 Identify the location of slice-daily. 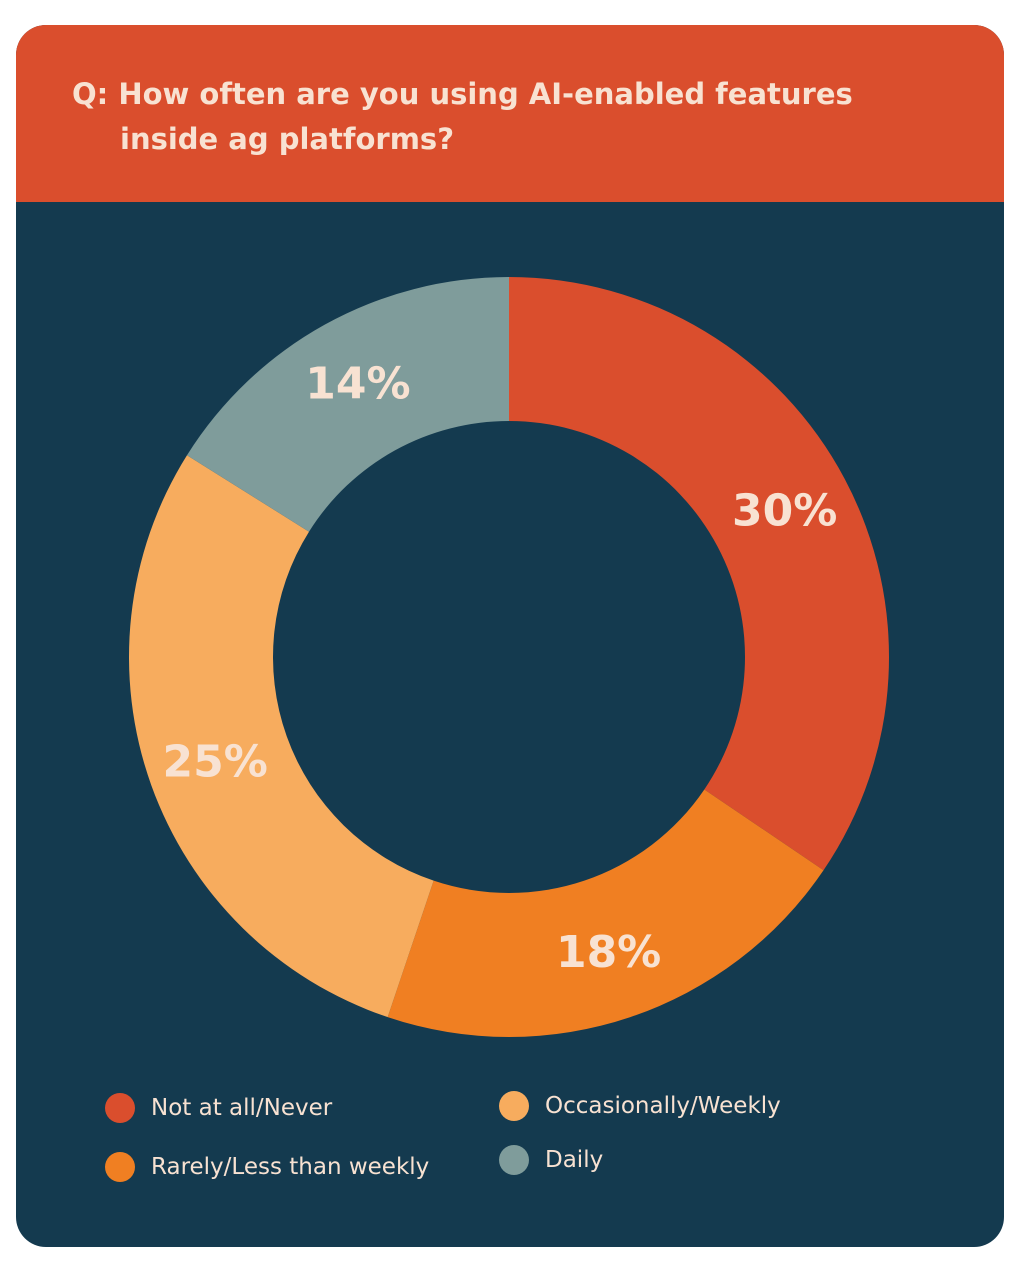
(347, 404).